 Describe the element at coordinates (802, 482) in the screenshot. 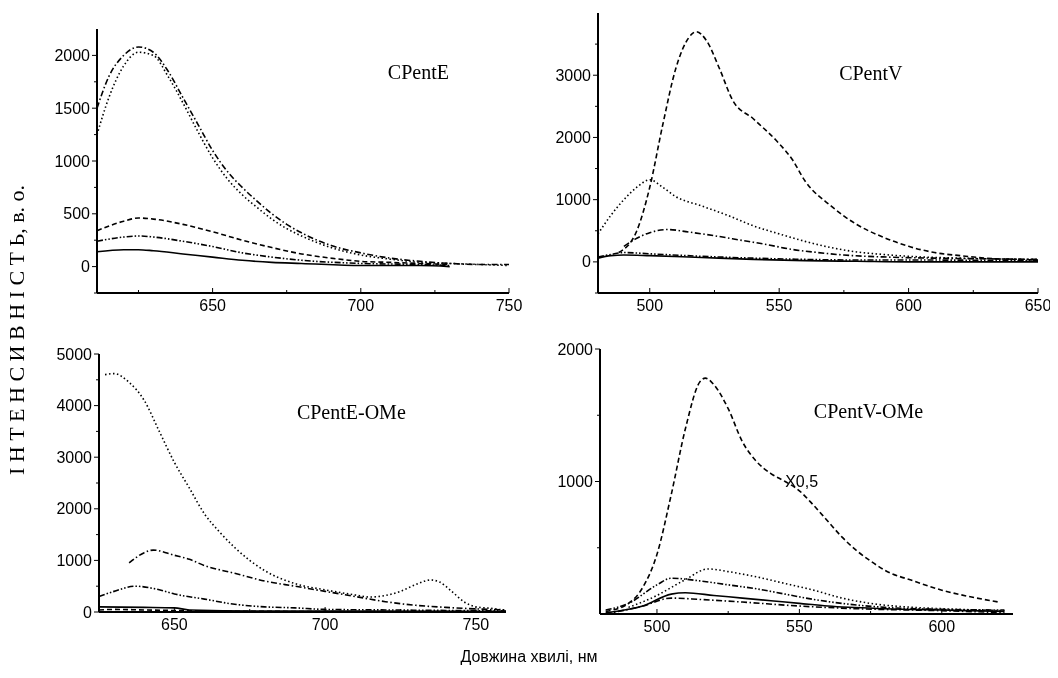

I see `annotation: X0,5` at that location.